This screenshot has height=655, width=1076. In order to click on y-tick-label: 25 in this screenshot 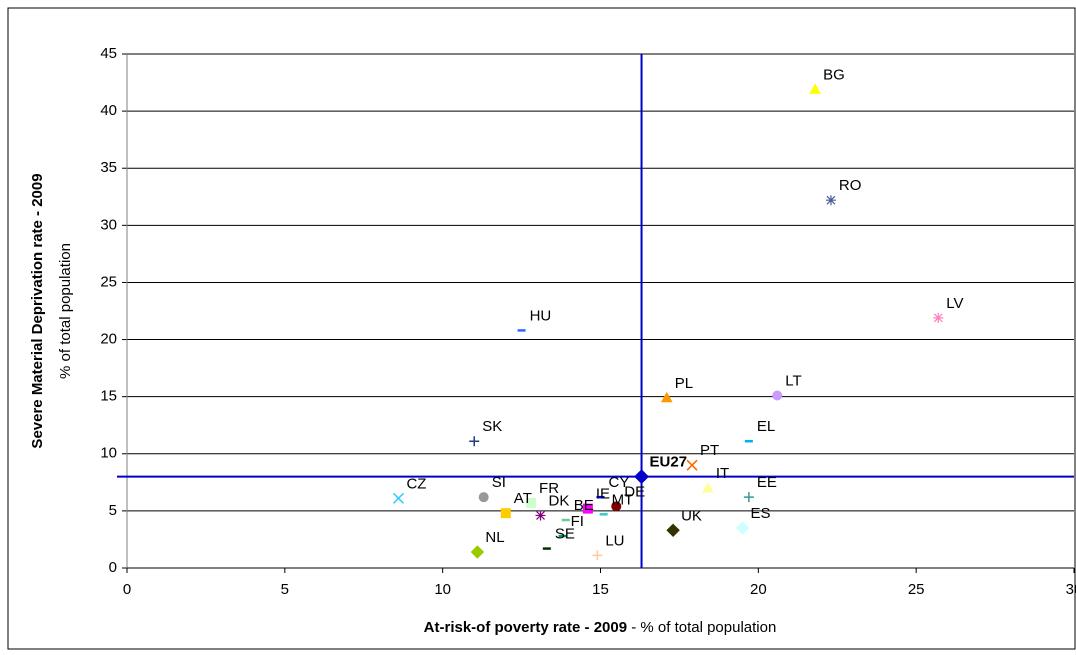, I will do `click(108, 281)`.